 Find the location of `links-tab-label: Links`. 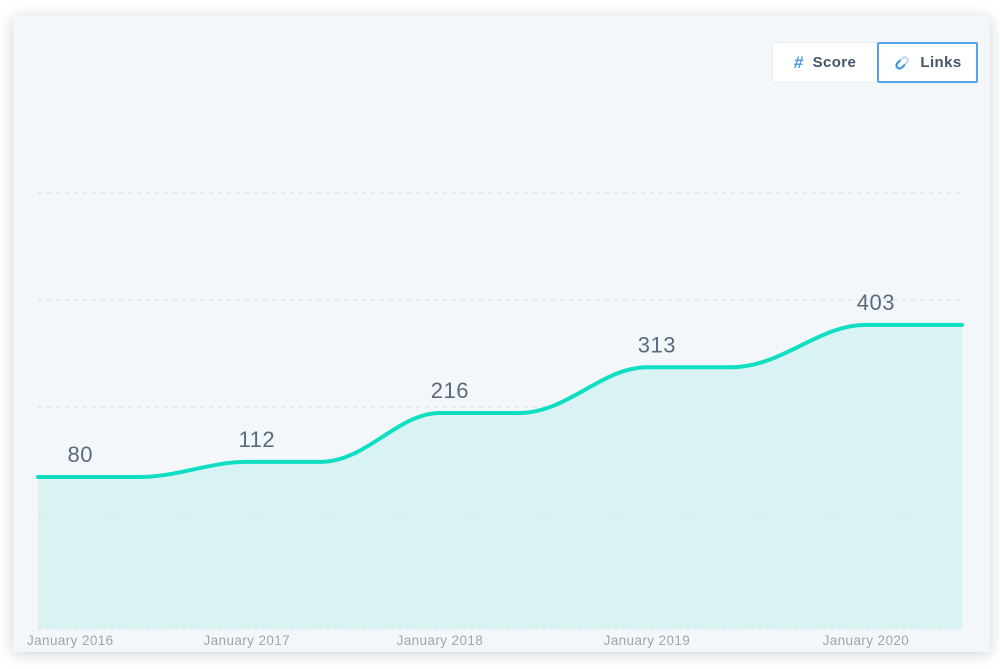

links-tab-label: Links is located at coordinates (941, 62).